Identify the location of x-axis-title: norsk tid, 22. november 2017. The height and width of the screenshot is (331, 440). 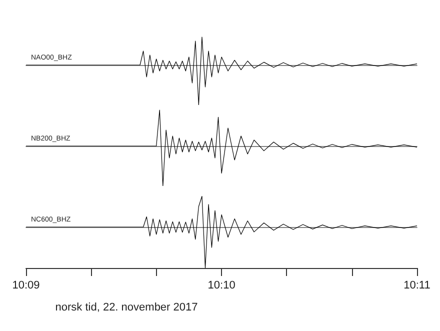
(126, 308).